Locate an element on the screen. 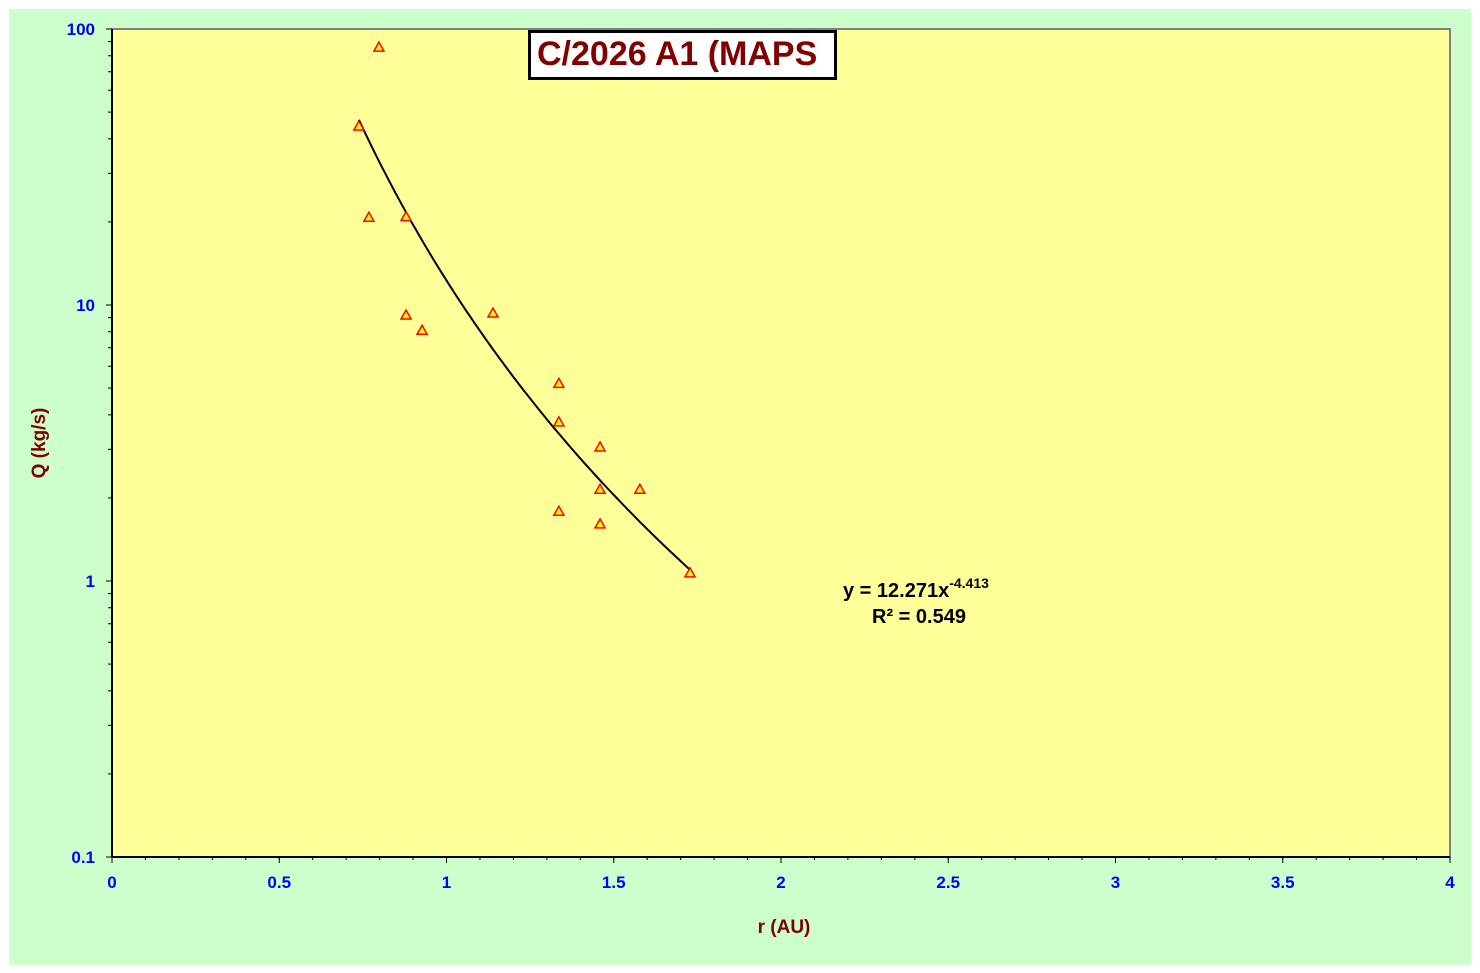 The width and height of the screenshot is (1480, 973). x-tick-label: 1.5 is located at coordinates (614, 882).